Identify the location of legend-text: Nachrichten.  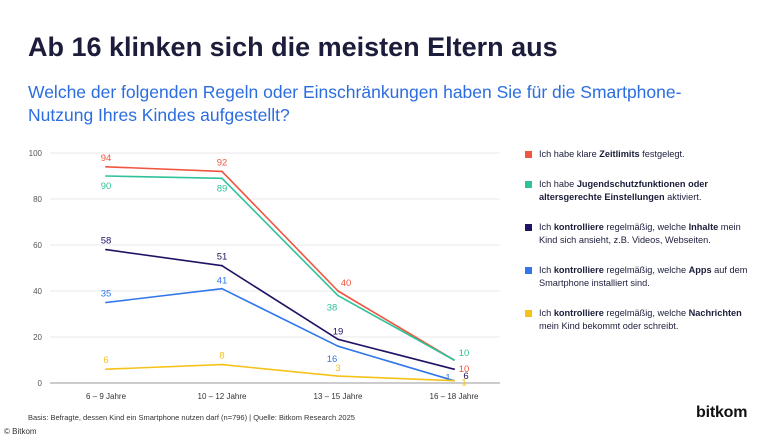
(715, 313).